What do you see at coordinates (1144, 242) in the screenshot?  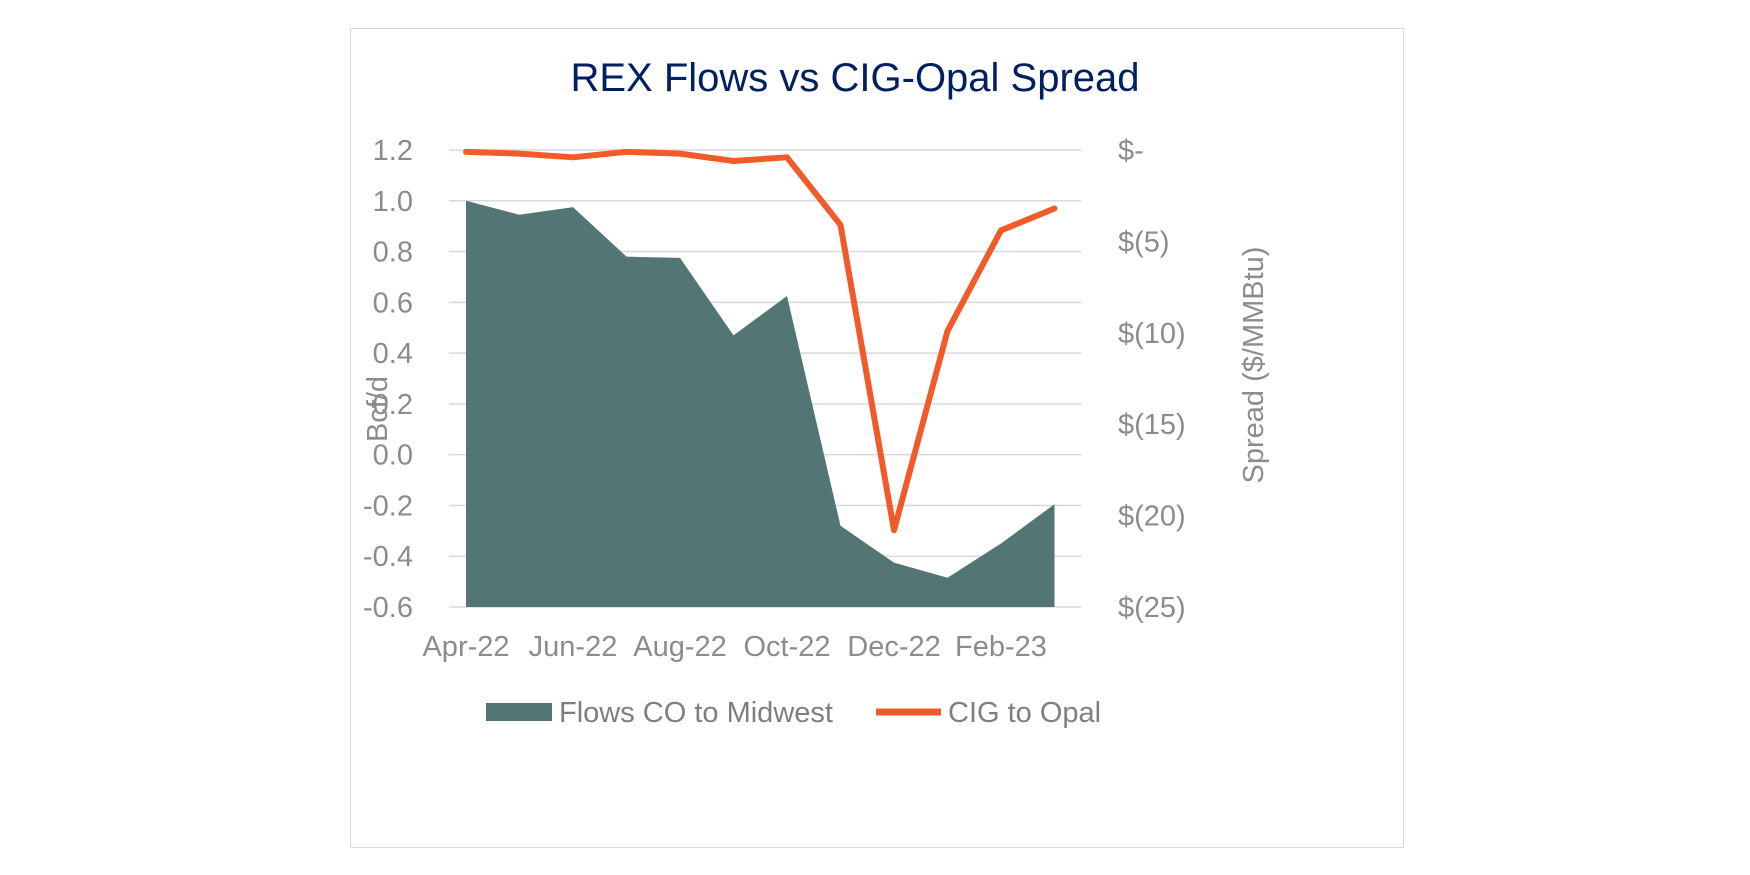 I see `y2-tick-label: $(5)` at bounding box center [1144, 242].